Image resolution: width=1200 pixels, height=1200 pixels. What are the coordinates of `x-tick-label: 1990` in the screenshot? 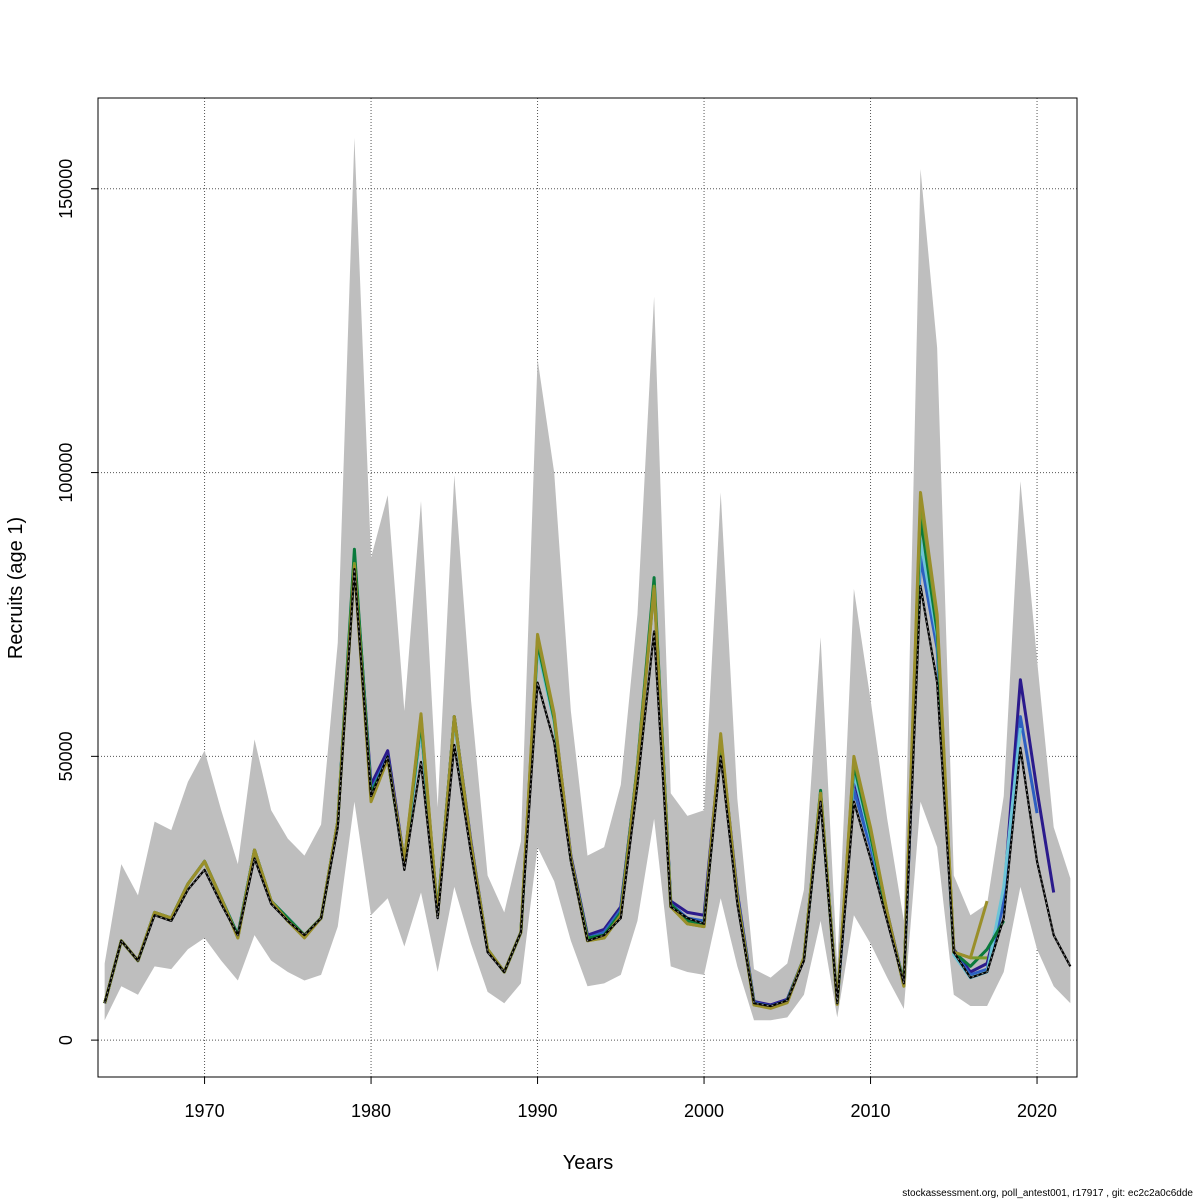 It's located at (538, 1111).